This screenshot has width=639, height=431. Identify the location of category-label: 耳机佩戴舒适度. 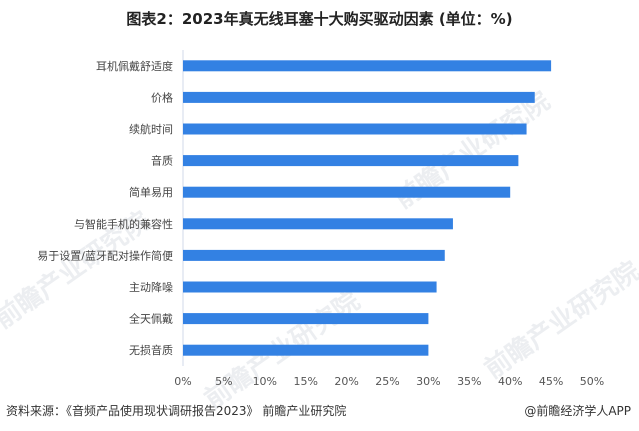
(134, 66).